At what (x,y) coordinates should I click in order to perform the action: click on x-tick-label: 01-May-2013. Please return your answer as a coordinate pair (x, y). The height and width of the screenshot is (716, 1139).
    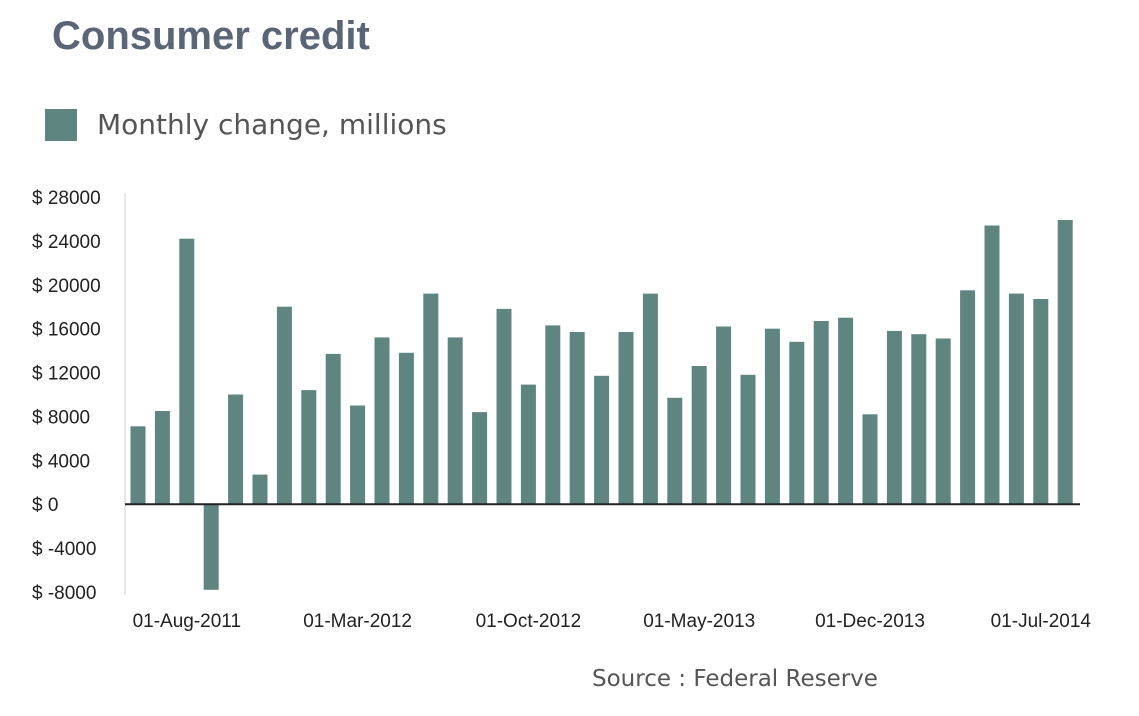
    Looking at the image, I should click on (699, 621).